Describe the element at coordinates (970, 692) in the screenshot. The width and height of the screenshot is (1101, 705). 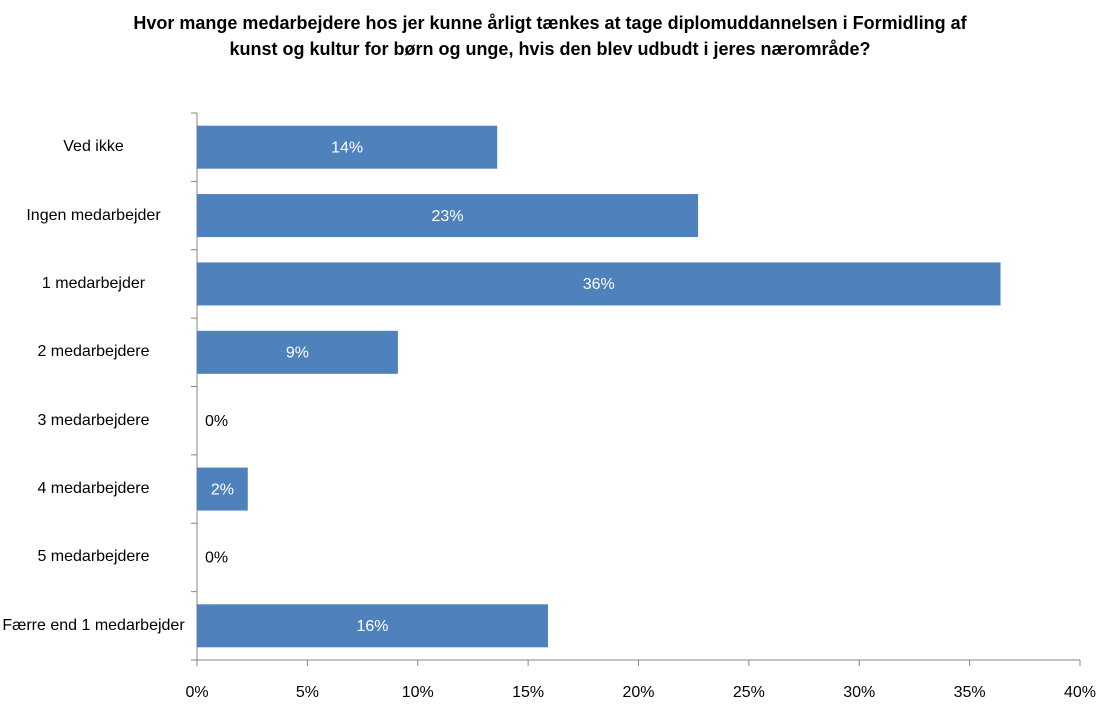
I see `x-tick-label: 35%` at that location.